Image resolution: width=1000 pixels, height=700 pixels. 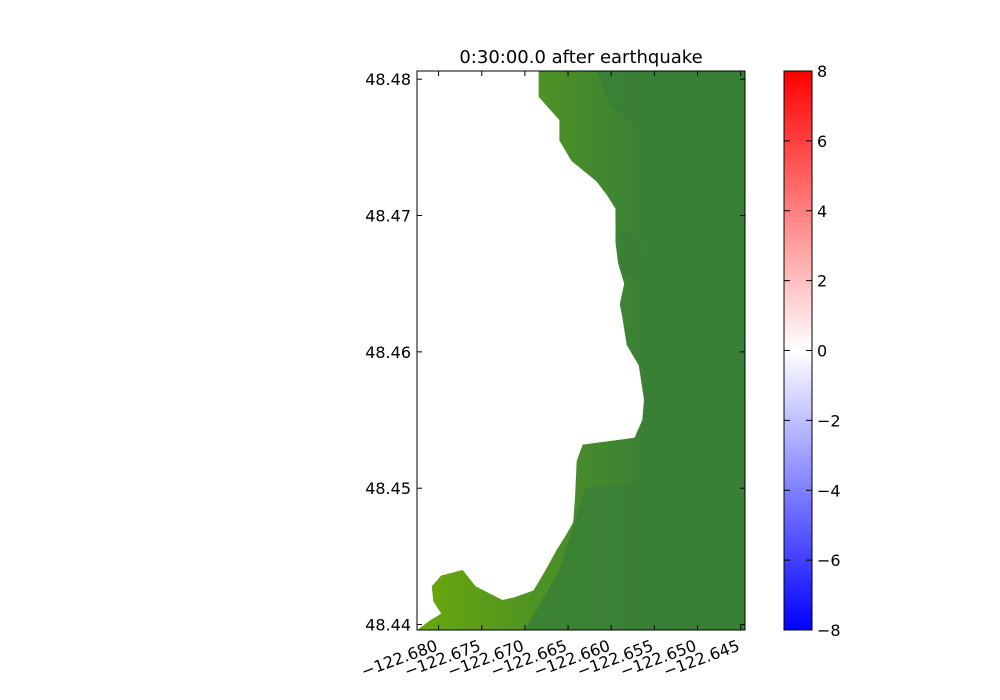 I want to click on colorbar-tick-label: 6, so click(x=822, y=141).